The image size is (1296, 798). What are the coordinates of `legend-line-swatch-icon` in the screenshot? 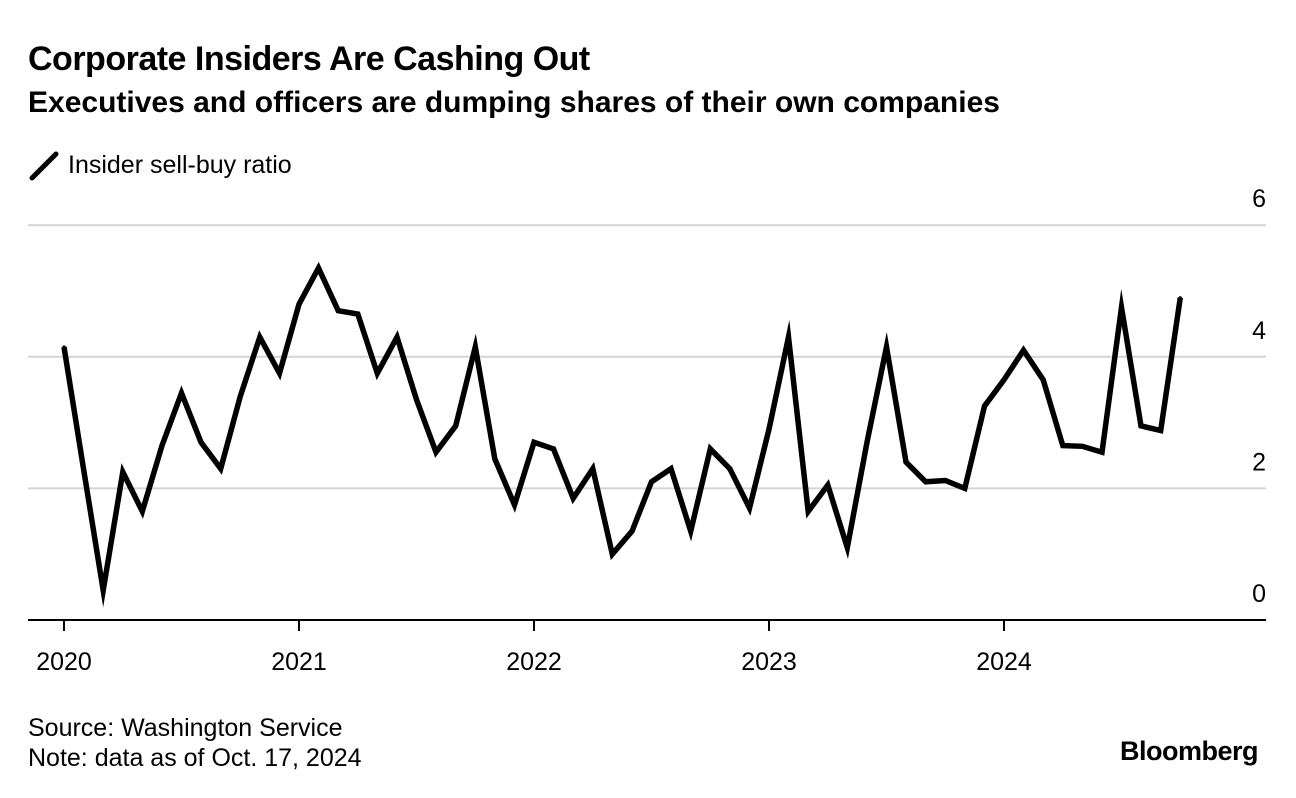 It's located at (44, 166).